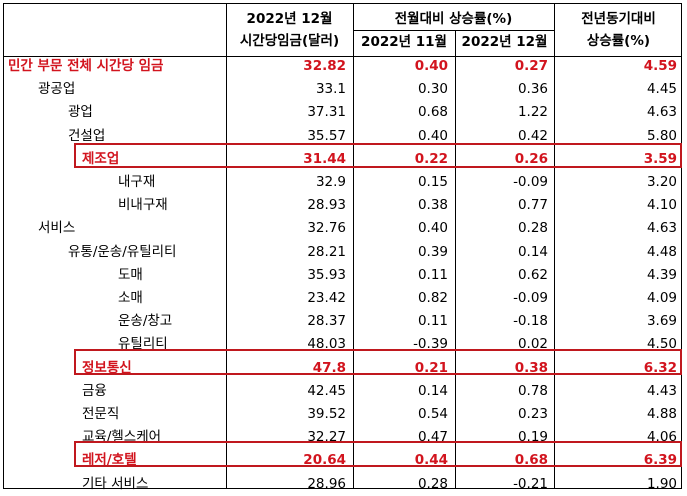 Image resolution: width=687 pixels, height=496 pixels. I want to click on table-row: 기타 서비스 28.96 0.28 -0.21 1.90, so click(342, 484).